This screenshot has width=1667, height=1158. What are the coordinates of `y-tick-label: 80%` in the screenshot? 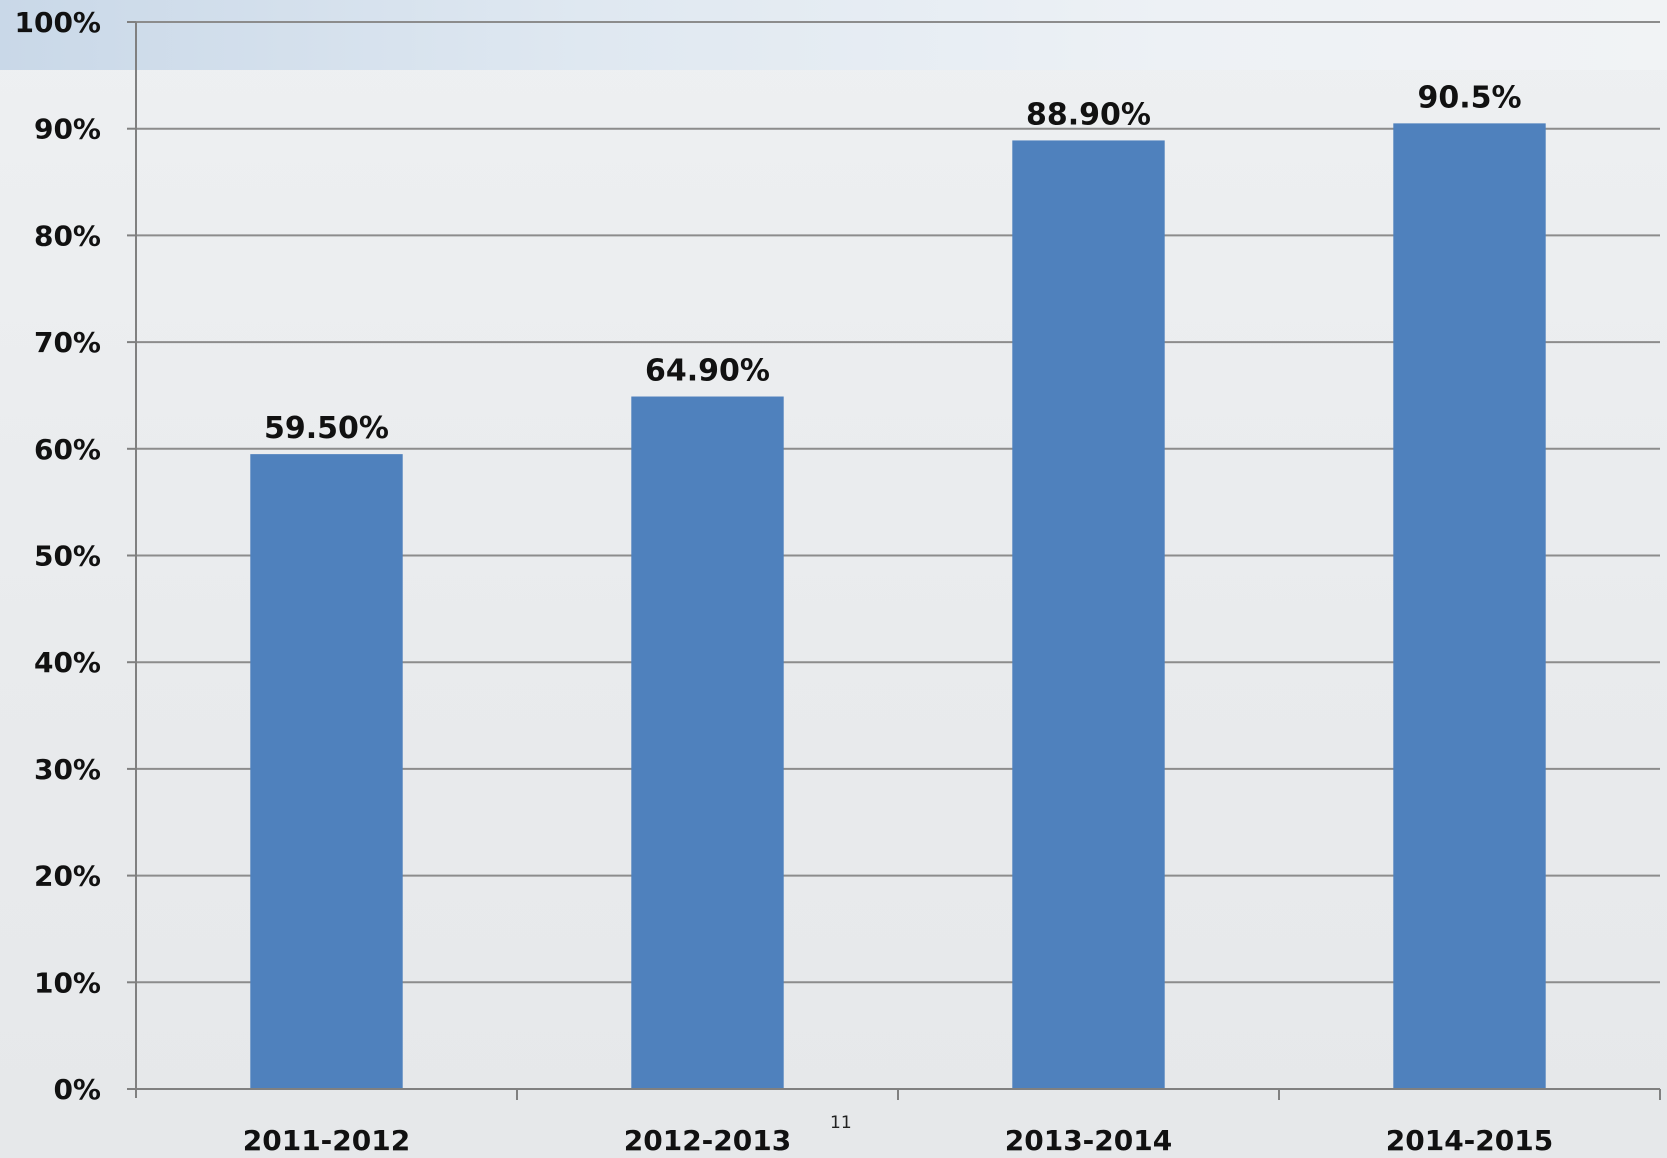 It's located at (67, 235).